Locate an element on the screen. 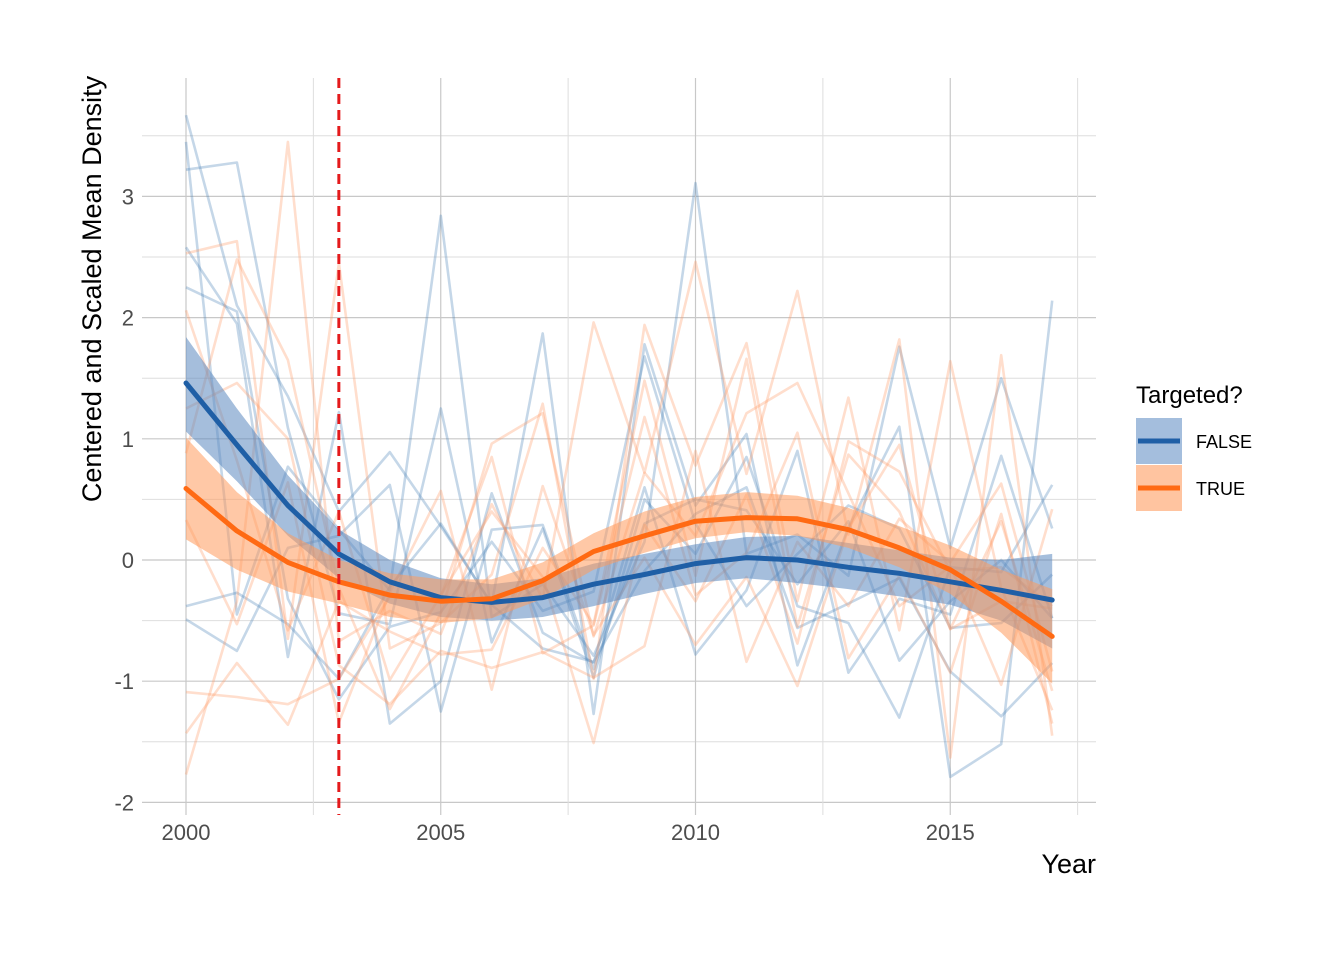 This screenshot has height=960, width=1344. y-tick-label: 2 is located at coordinates (128, 318).